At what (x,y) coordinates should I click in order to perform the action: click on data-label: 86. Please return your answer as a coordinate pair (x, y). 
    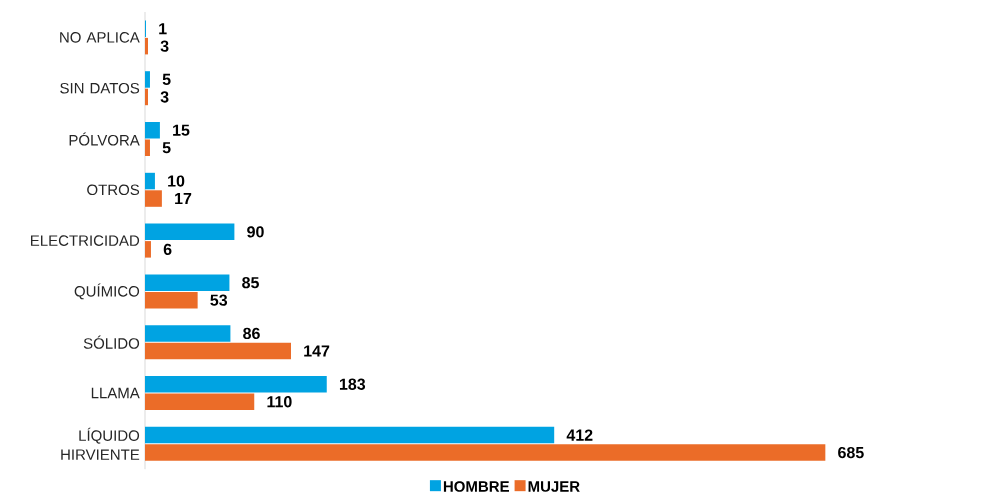
    Looking at the image, I should click on (251, 333).